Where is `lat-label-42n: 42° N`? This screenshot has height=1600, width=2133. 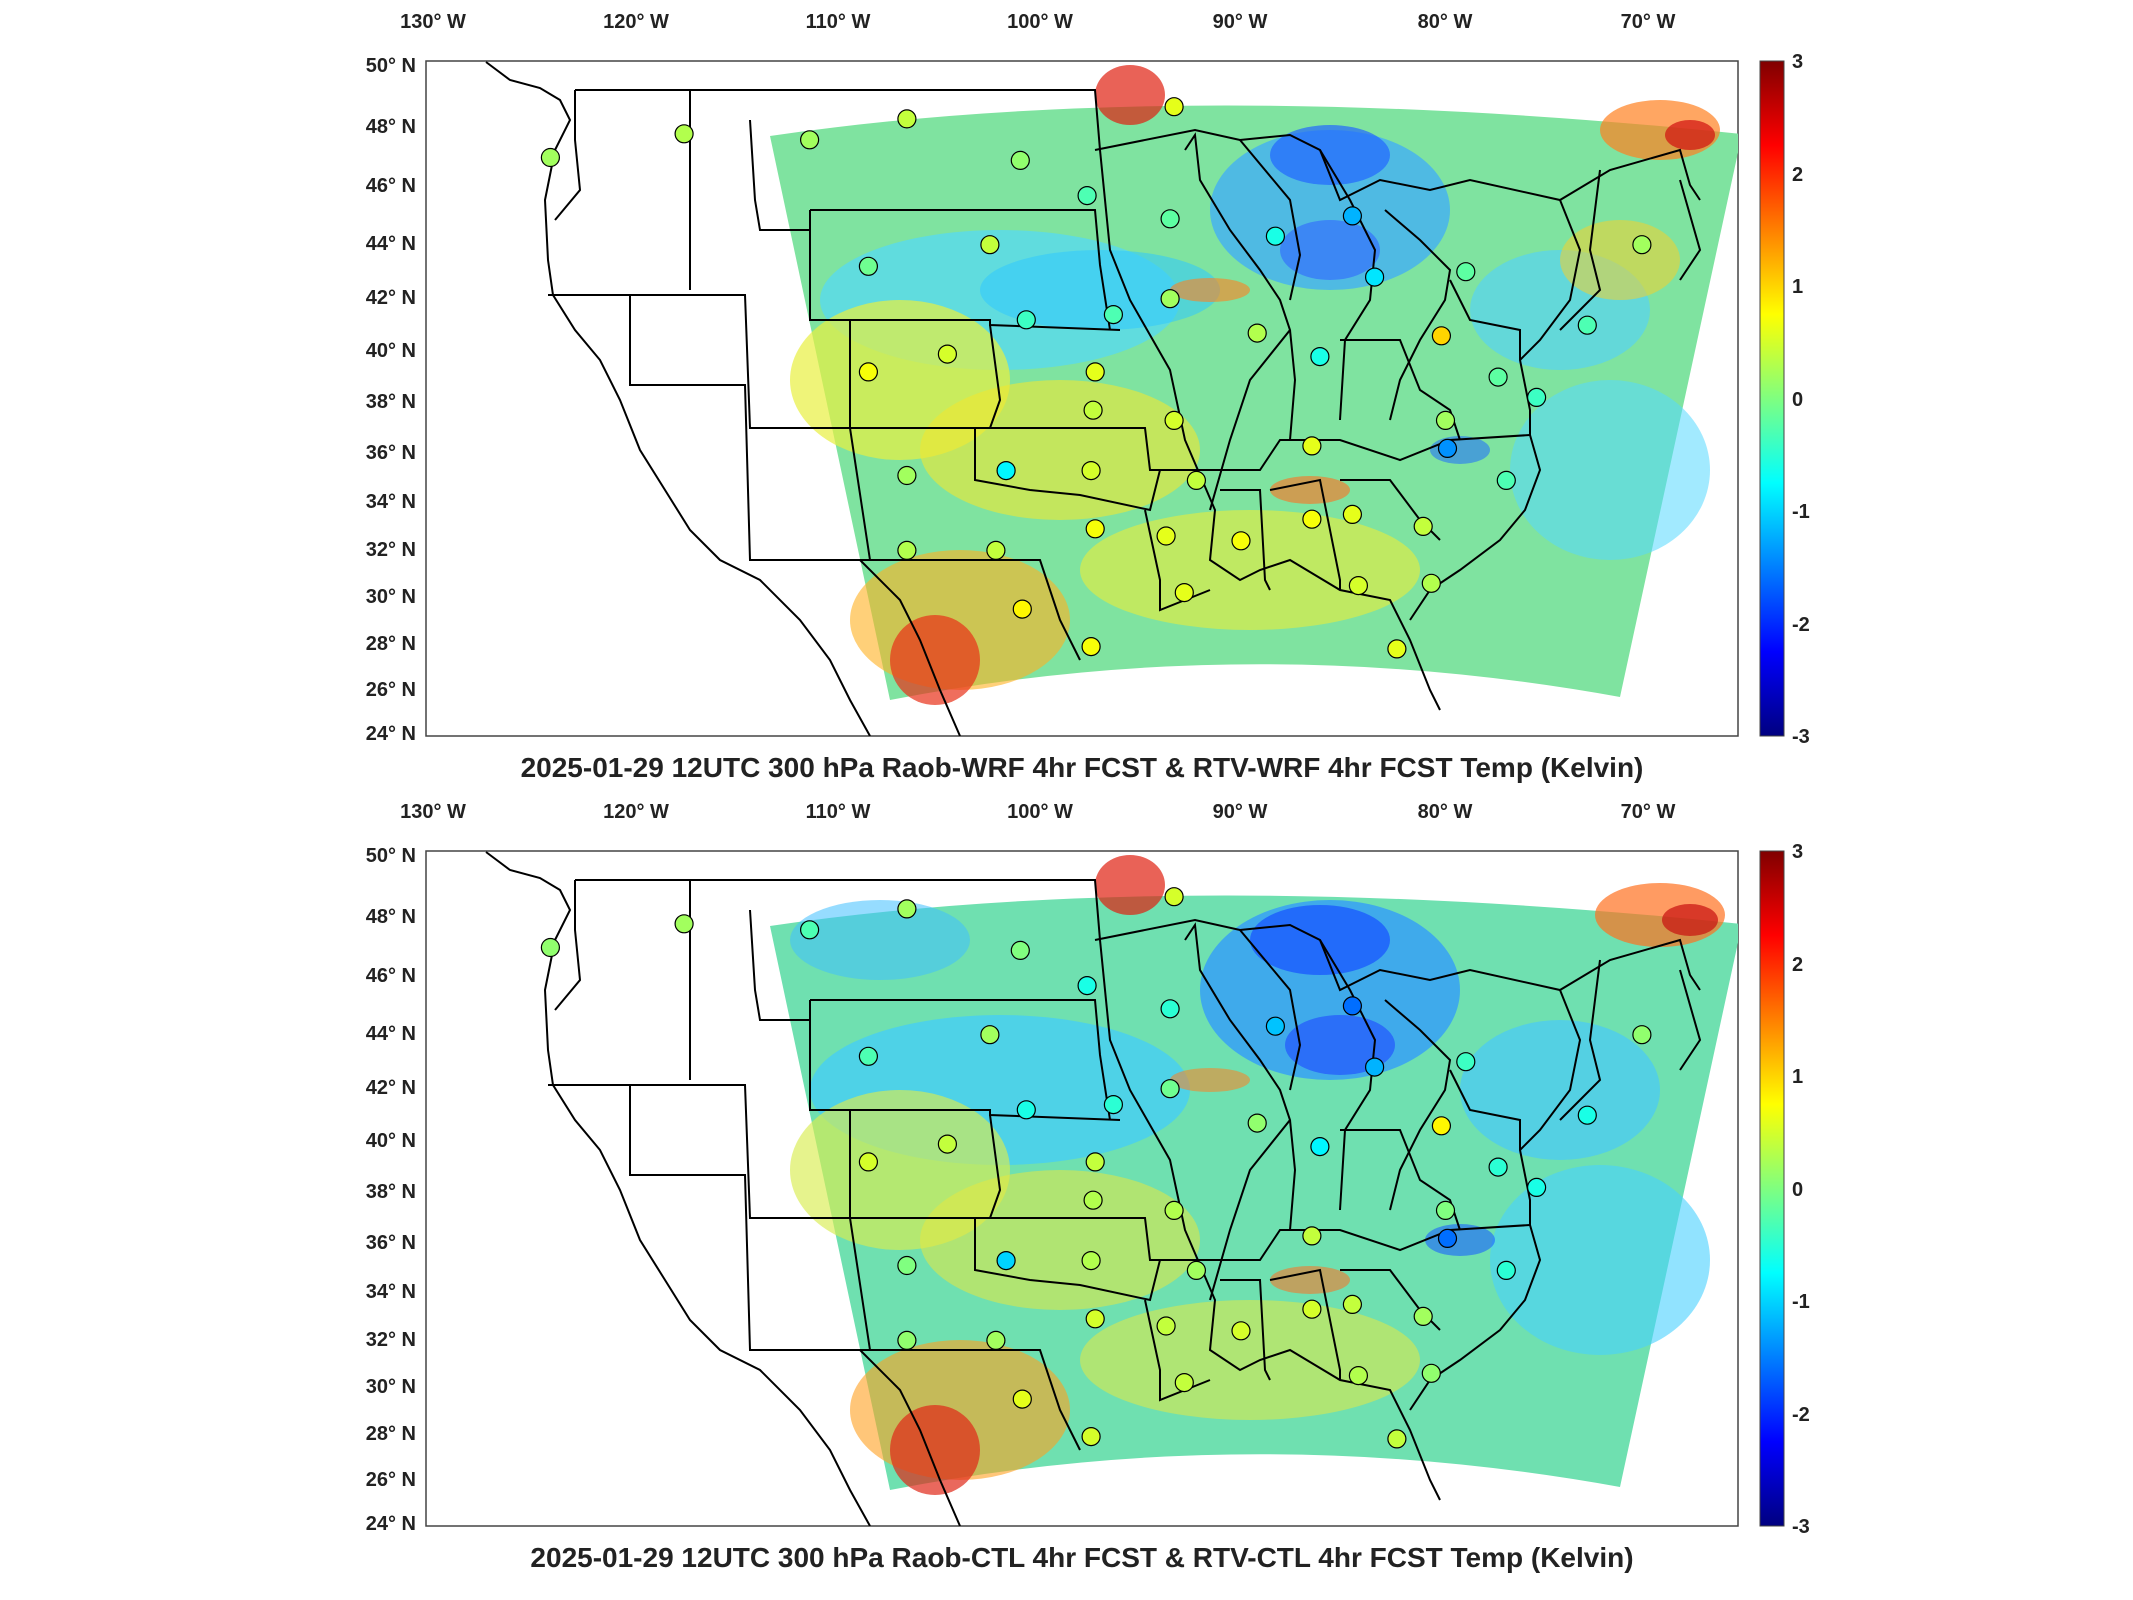
lat-label-42n: 42° N is located at coordinates (391, 298).